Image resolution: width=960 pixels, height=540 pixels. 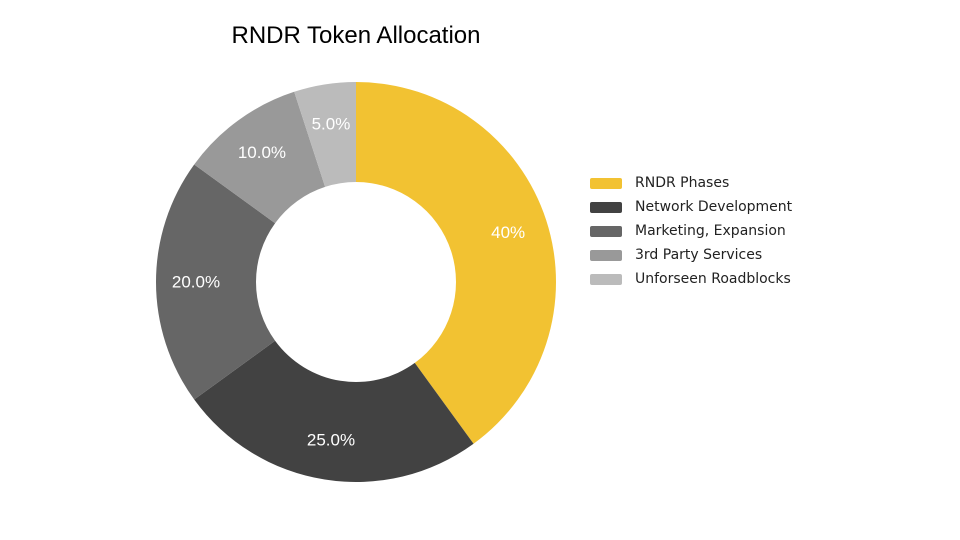 What do you see at coordinates (331, 123) in the screenshot?
I see `slice-label-unforseen-roadblocks: 5.0%` at bounding box center [331, 123].